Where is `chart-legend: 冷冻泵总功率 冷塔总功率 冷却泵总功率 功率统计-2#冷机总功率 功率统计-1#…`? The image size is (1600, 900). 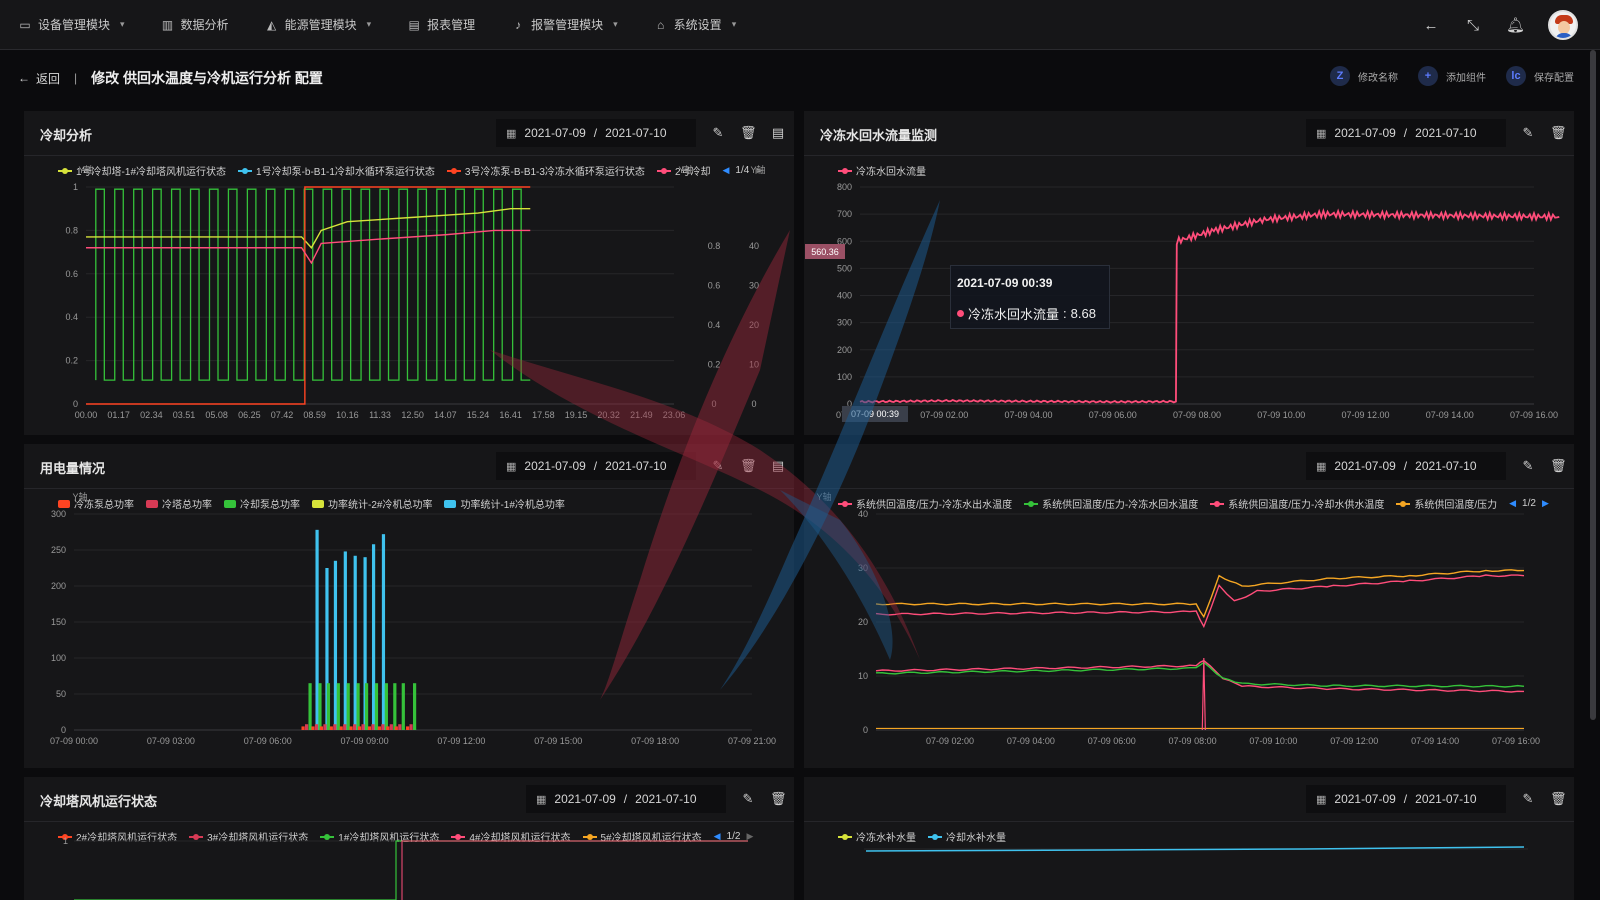 chart-legend: 冷冻泵总功率 冷塔总功率 冷却泵总功率 功率统计-2#冷机总功率 功率统计-1#… is located at coordinates (311, 503).